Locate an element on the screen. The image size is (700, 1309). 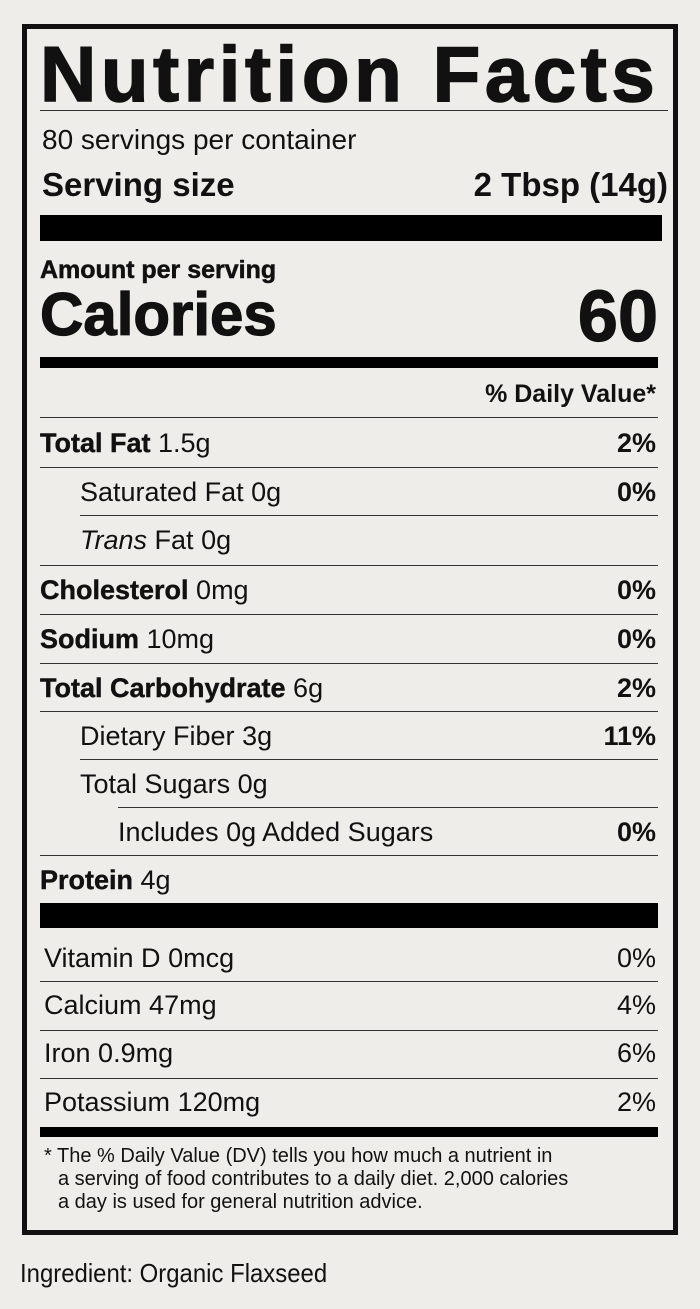
vitamin-row-potassium: Potassium 120mg 2% is located at coordinates (350, 1102).